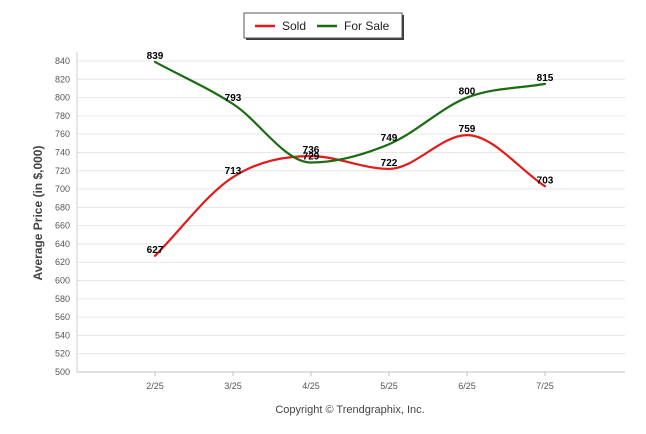 Image resolution: width=646 pixels, height=434 pixels. I want to click on x-tick-label: 6/25, so click(467, 386).